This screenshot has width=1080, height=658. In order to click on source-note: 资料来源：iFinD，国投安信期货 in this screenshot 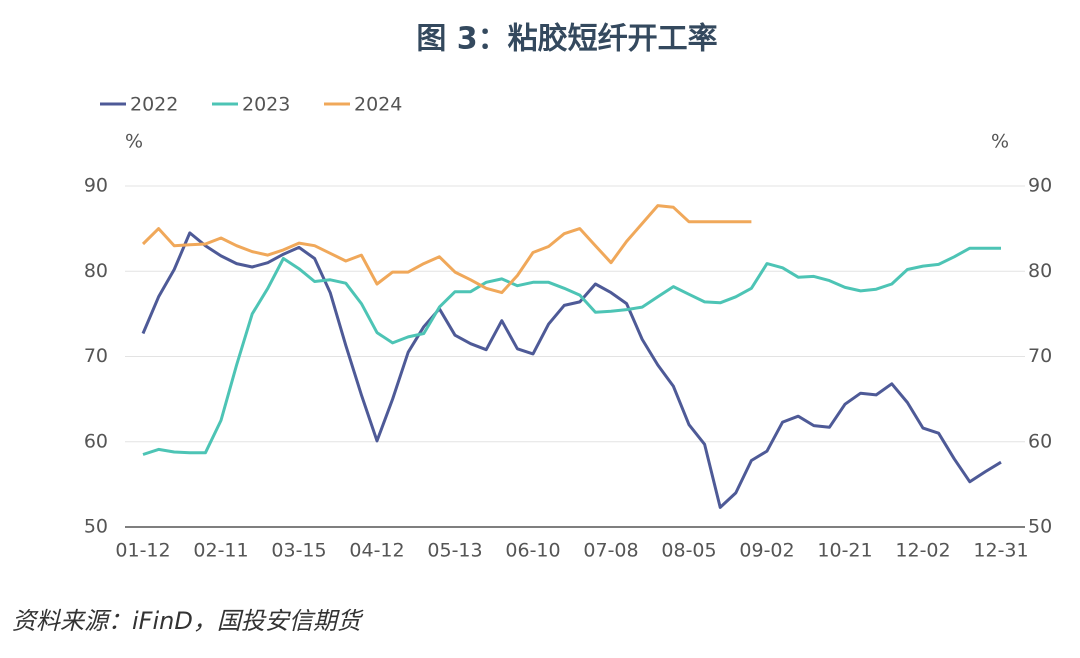, I will do `click(188, 621)`.